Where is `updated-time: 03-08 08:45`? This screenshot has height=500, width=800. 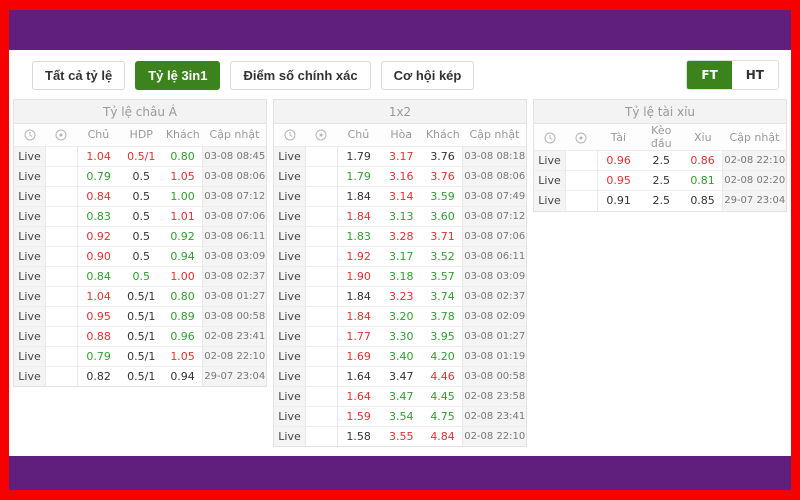
updated-time: 03-08 08:45 is located at coordinates (234, 156).